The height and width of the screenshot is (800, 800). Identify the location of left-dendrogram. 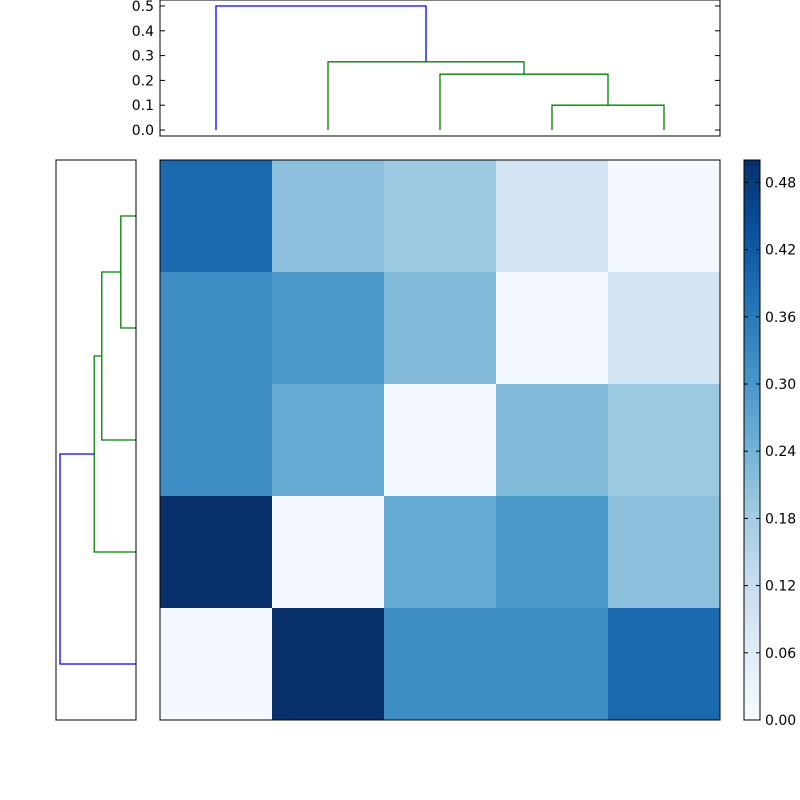
(96, 440).